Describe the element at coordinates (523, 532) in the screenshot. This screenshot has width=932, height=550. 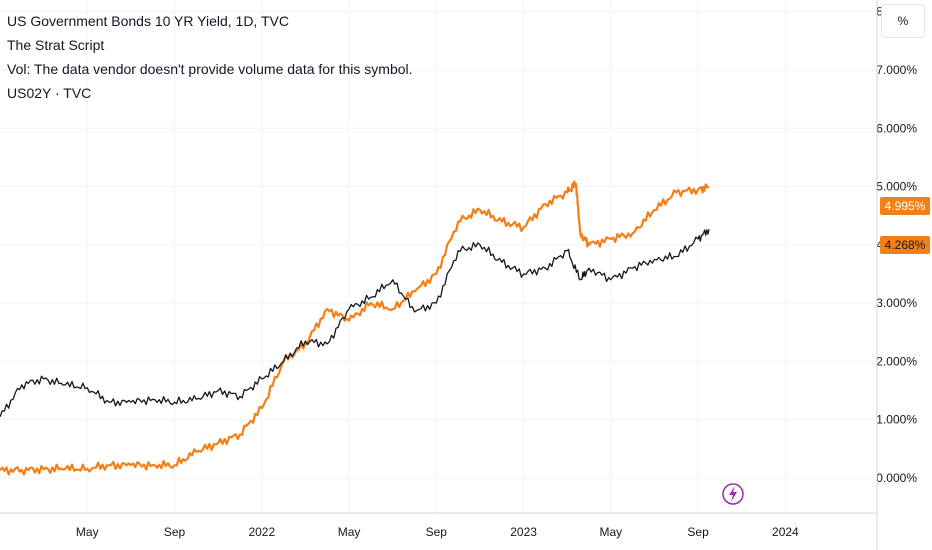
I see `x-tick-label: 2023` at that location.